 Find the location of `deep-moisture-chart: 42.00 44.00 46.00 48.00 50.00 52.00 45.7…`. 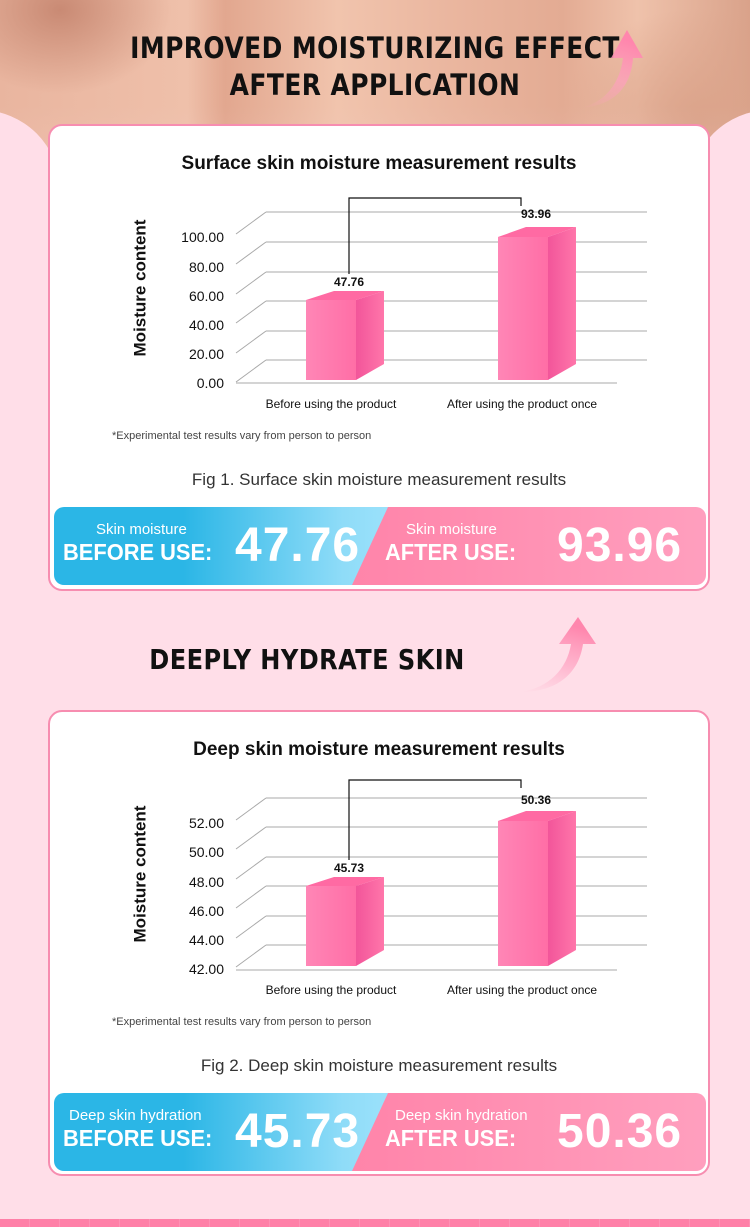

deep-moisture-chart: 42.00 44.00 46.00 48.00 50.00 52.00 45.7… is located at coordinates (418, 888).